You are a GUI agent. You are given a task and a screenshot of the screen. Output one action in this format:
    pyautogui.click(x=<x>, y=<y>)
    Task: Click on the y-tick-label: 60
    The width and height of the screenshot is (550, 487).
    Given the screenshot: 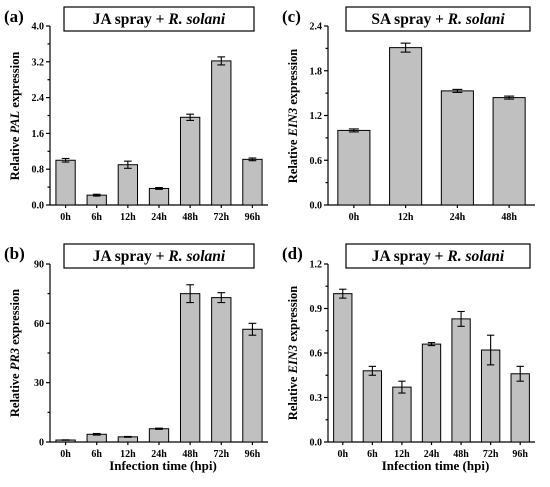 What is the action you would take?
    pyautogui.click(x=39, y=324)
    